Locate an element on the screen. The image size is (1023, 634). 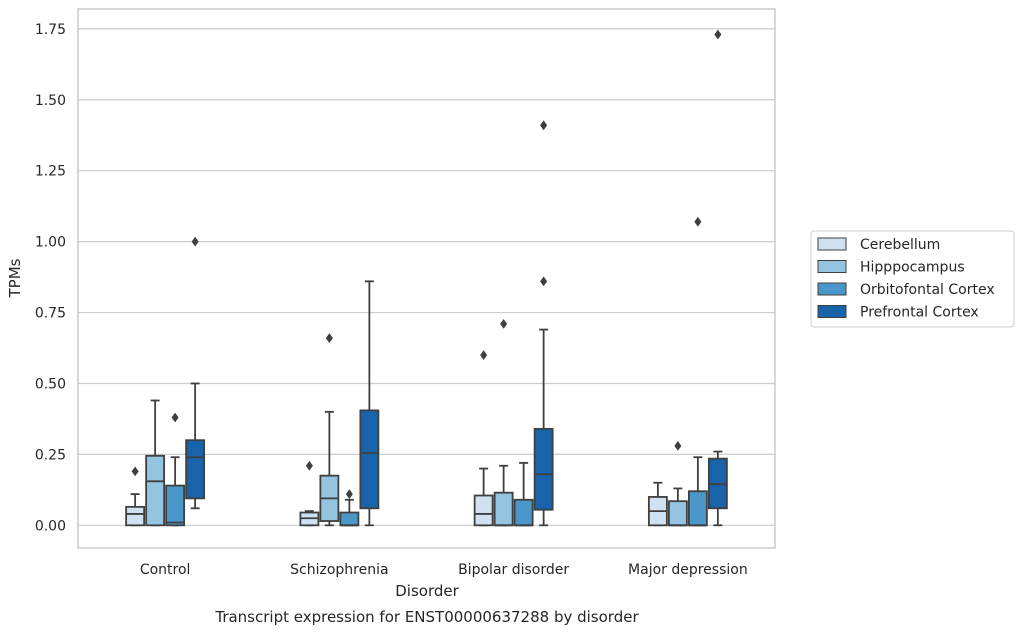
y-tick-label: 1.50 is located at coordinates (50, 101).